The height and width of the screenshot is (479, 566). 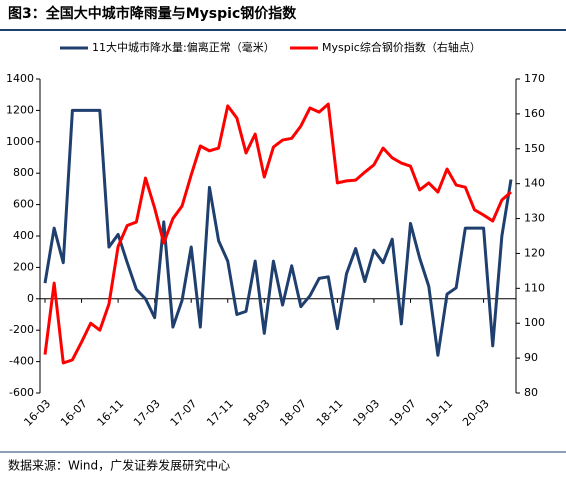 I want to click on source: 数据来源：Wind，广发证券发展研究中心, so click(x=119, y=465).